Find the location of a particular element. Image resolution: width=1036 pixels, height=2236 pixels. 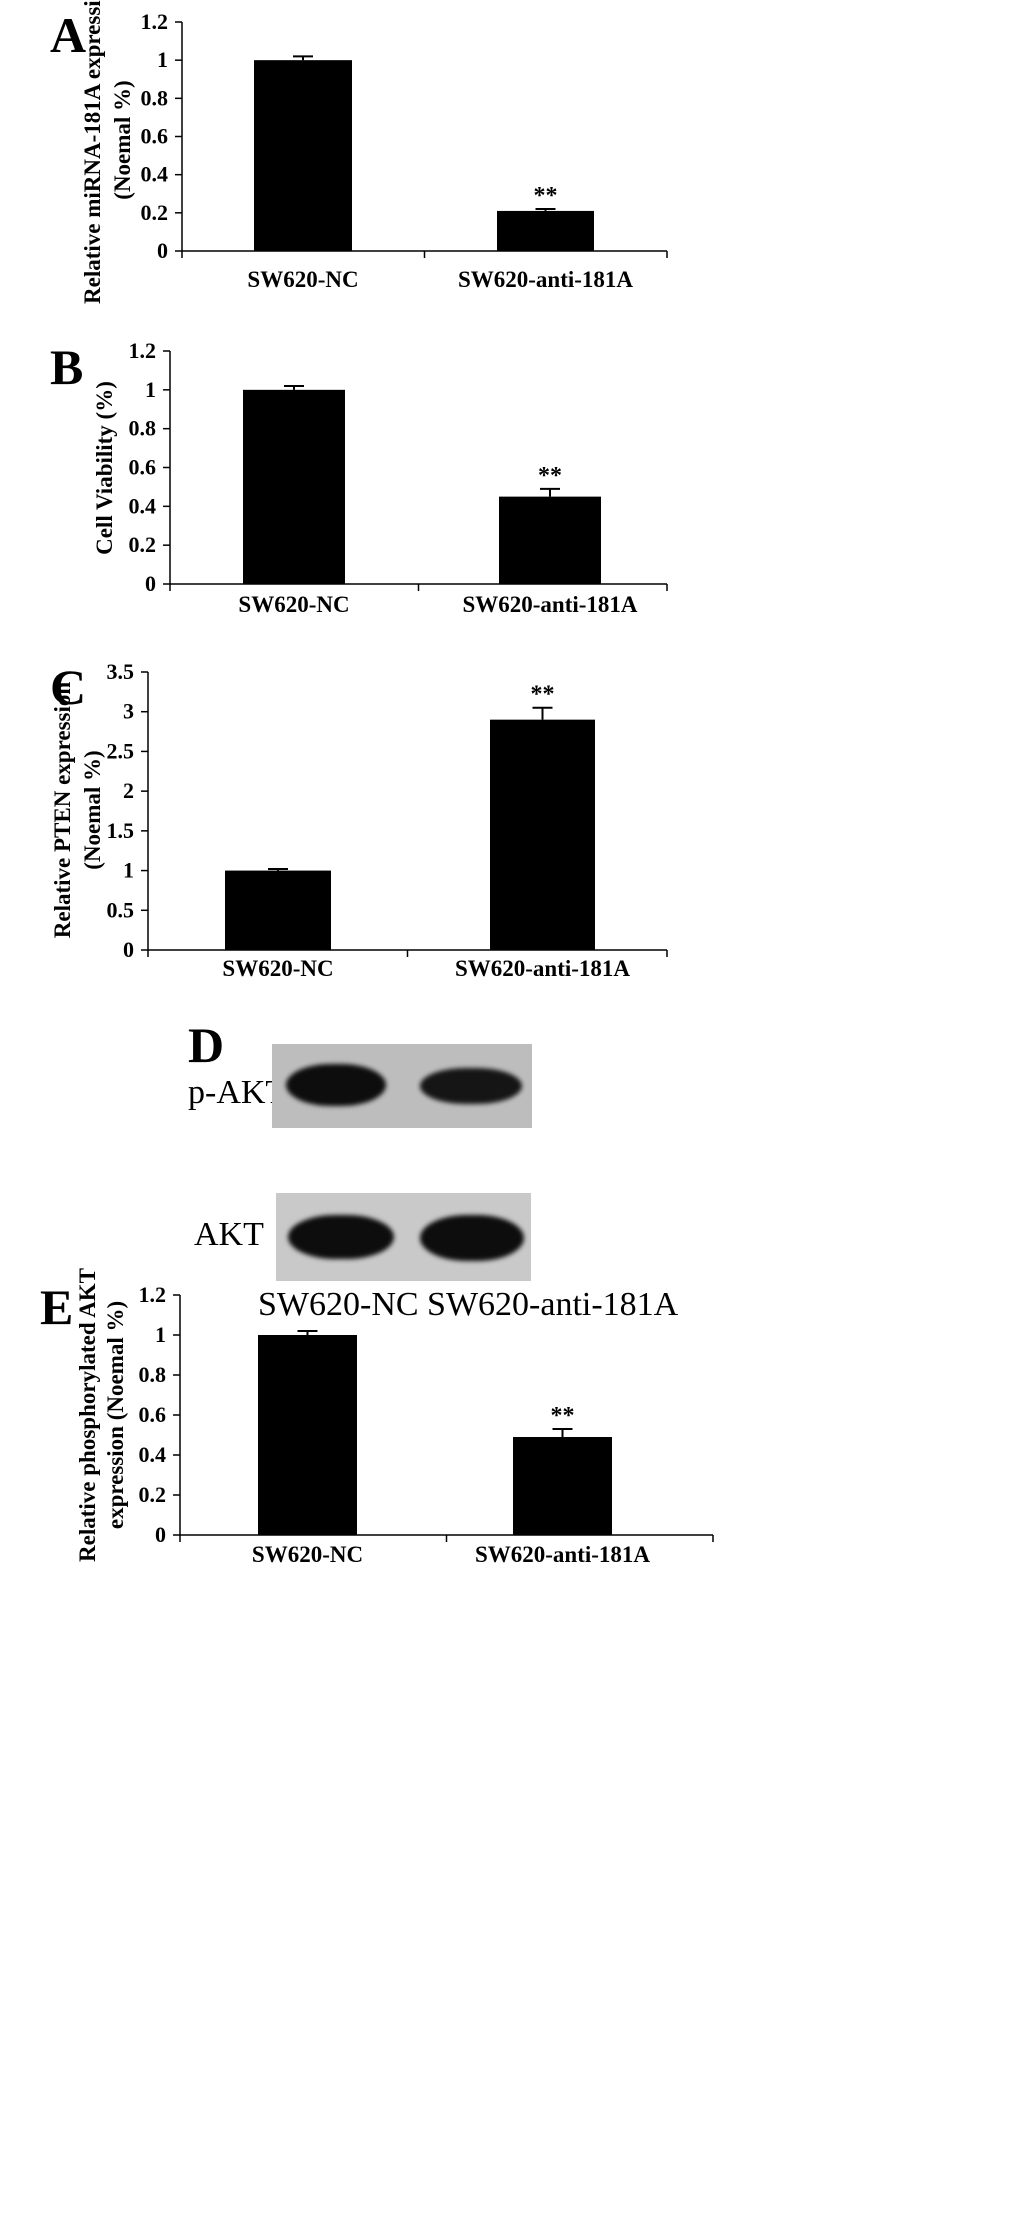

panel-letter: B is located at coordinates (67, 367).